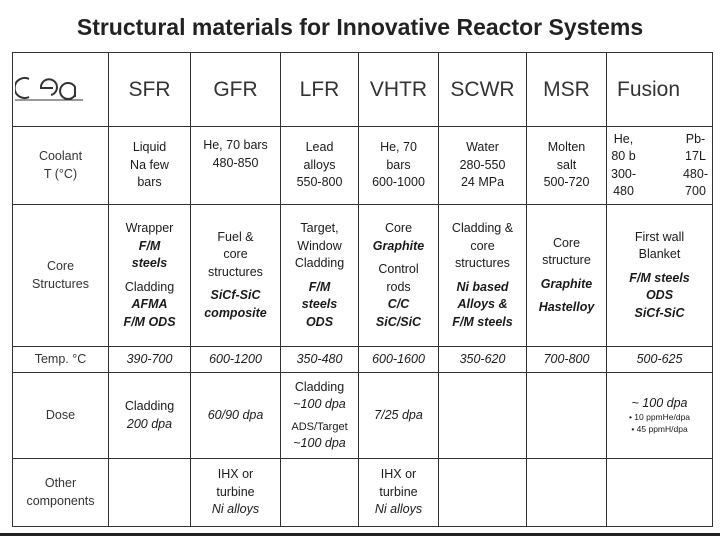 This screenshot has width=720, height=540. Describe the element at coordinates (482, 89) in the screenshot. I see `col-header-scwr: SCWR` at that location.